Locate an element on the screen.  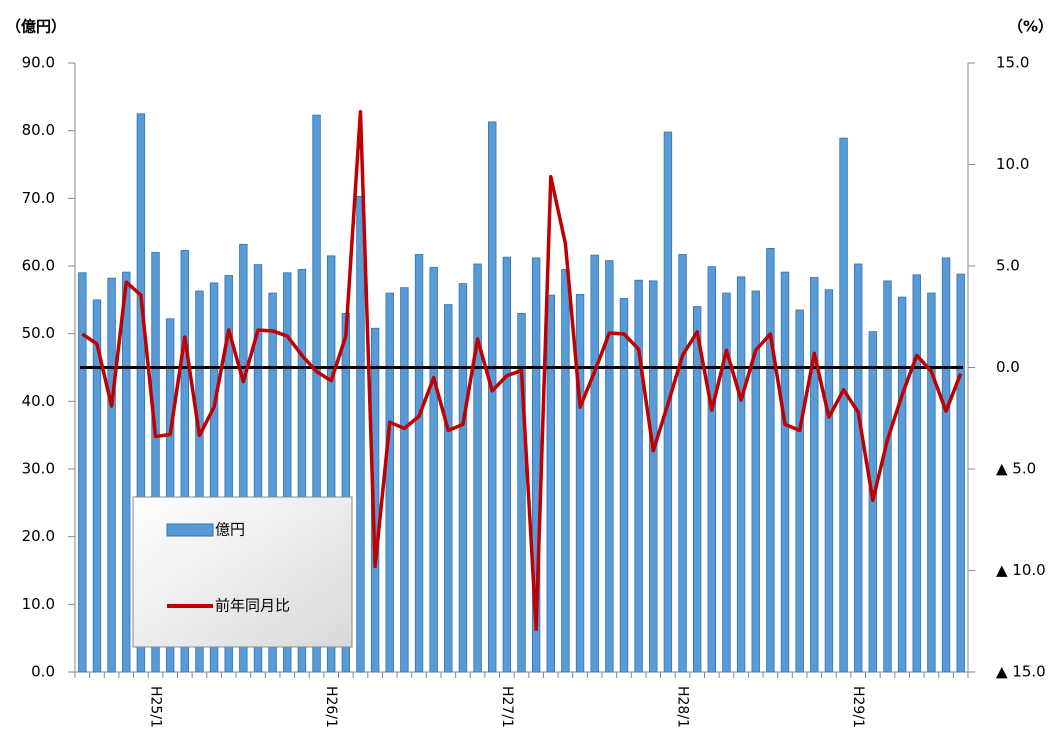
y-axis-unit: （億円） is located at coordinates (36, 27).